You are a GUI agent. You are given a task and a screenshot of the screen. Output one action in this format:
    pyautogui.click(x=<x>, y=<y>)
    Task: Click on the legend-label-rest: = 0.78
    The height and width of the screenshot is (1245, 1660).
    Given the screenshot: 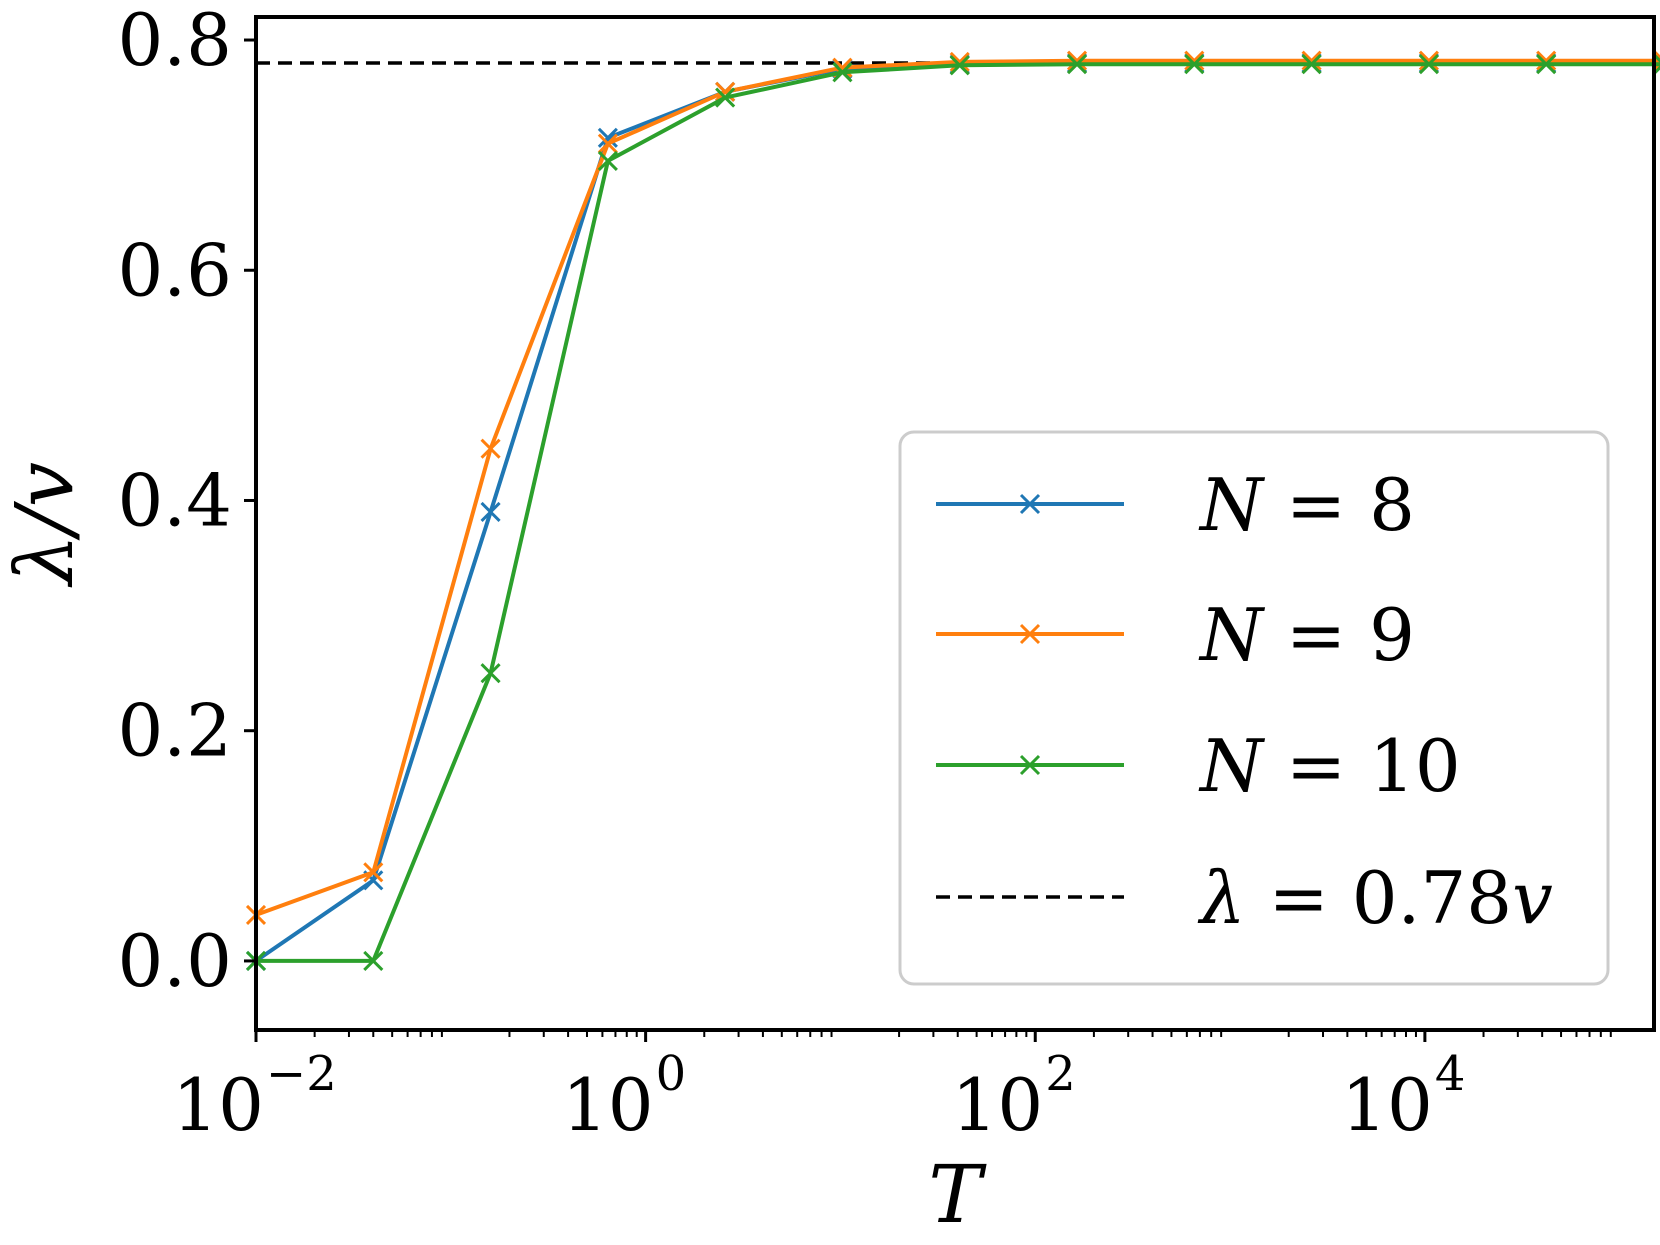 What is the action you would take?
    pyautogui.click(x=1379, y=898)
    